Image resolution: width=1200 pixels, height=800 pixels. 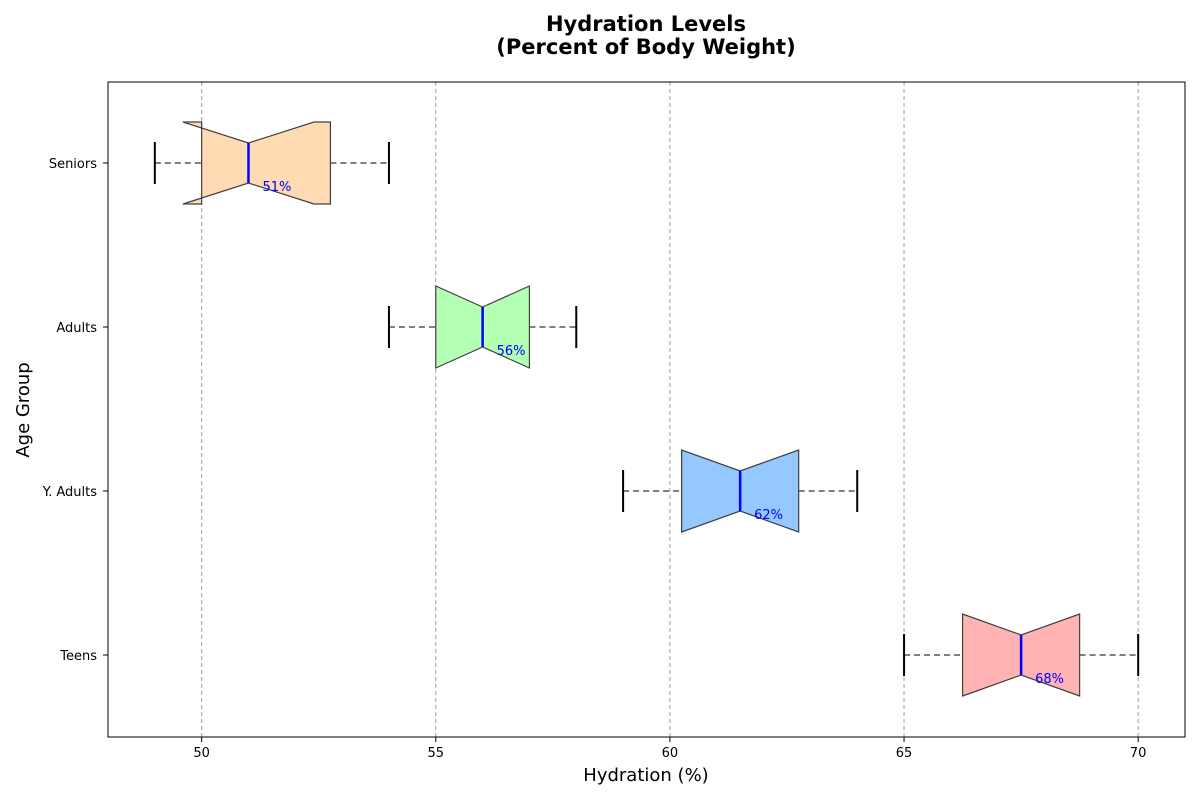 What do you see at coordinates (768, 515) in the screenshot?
I see `median-label: 62%` at bounding box center [768, 515].